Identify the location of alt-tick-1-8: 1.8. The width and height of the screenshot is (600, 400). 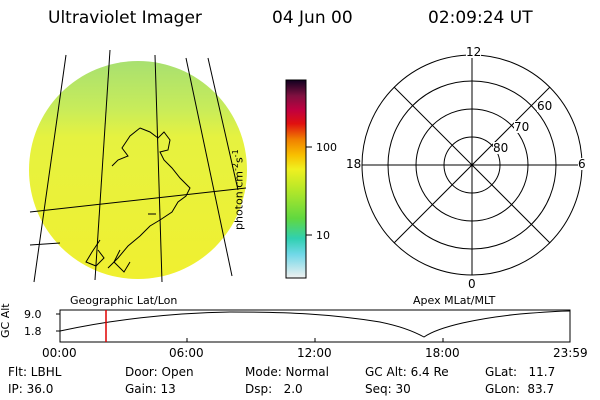
(33, 331).